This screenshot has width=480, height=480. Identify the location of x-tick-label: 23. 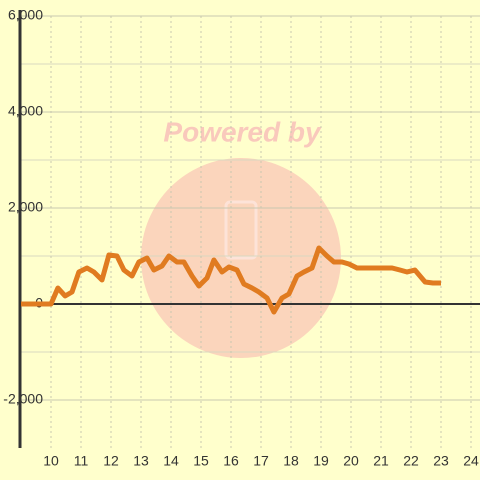
(441, 461).